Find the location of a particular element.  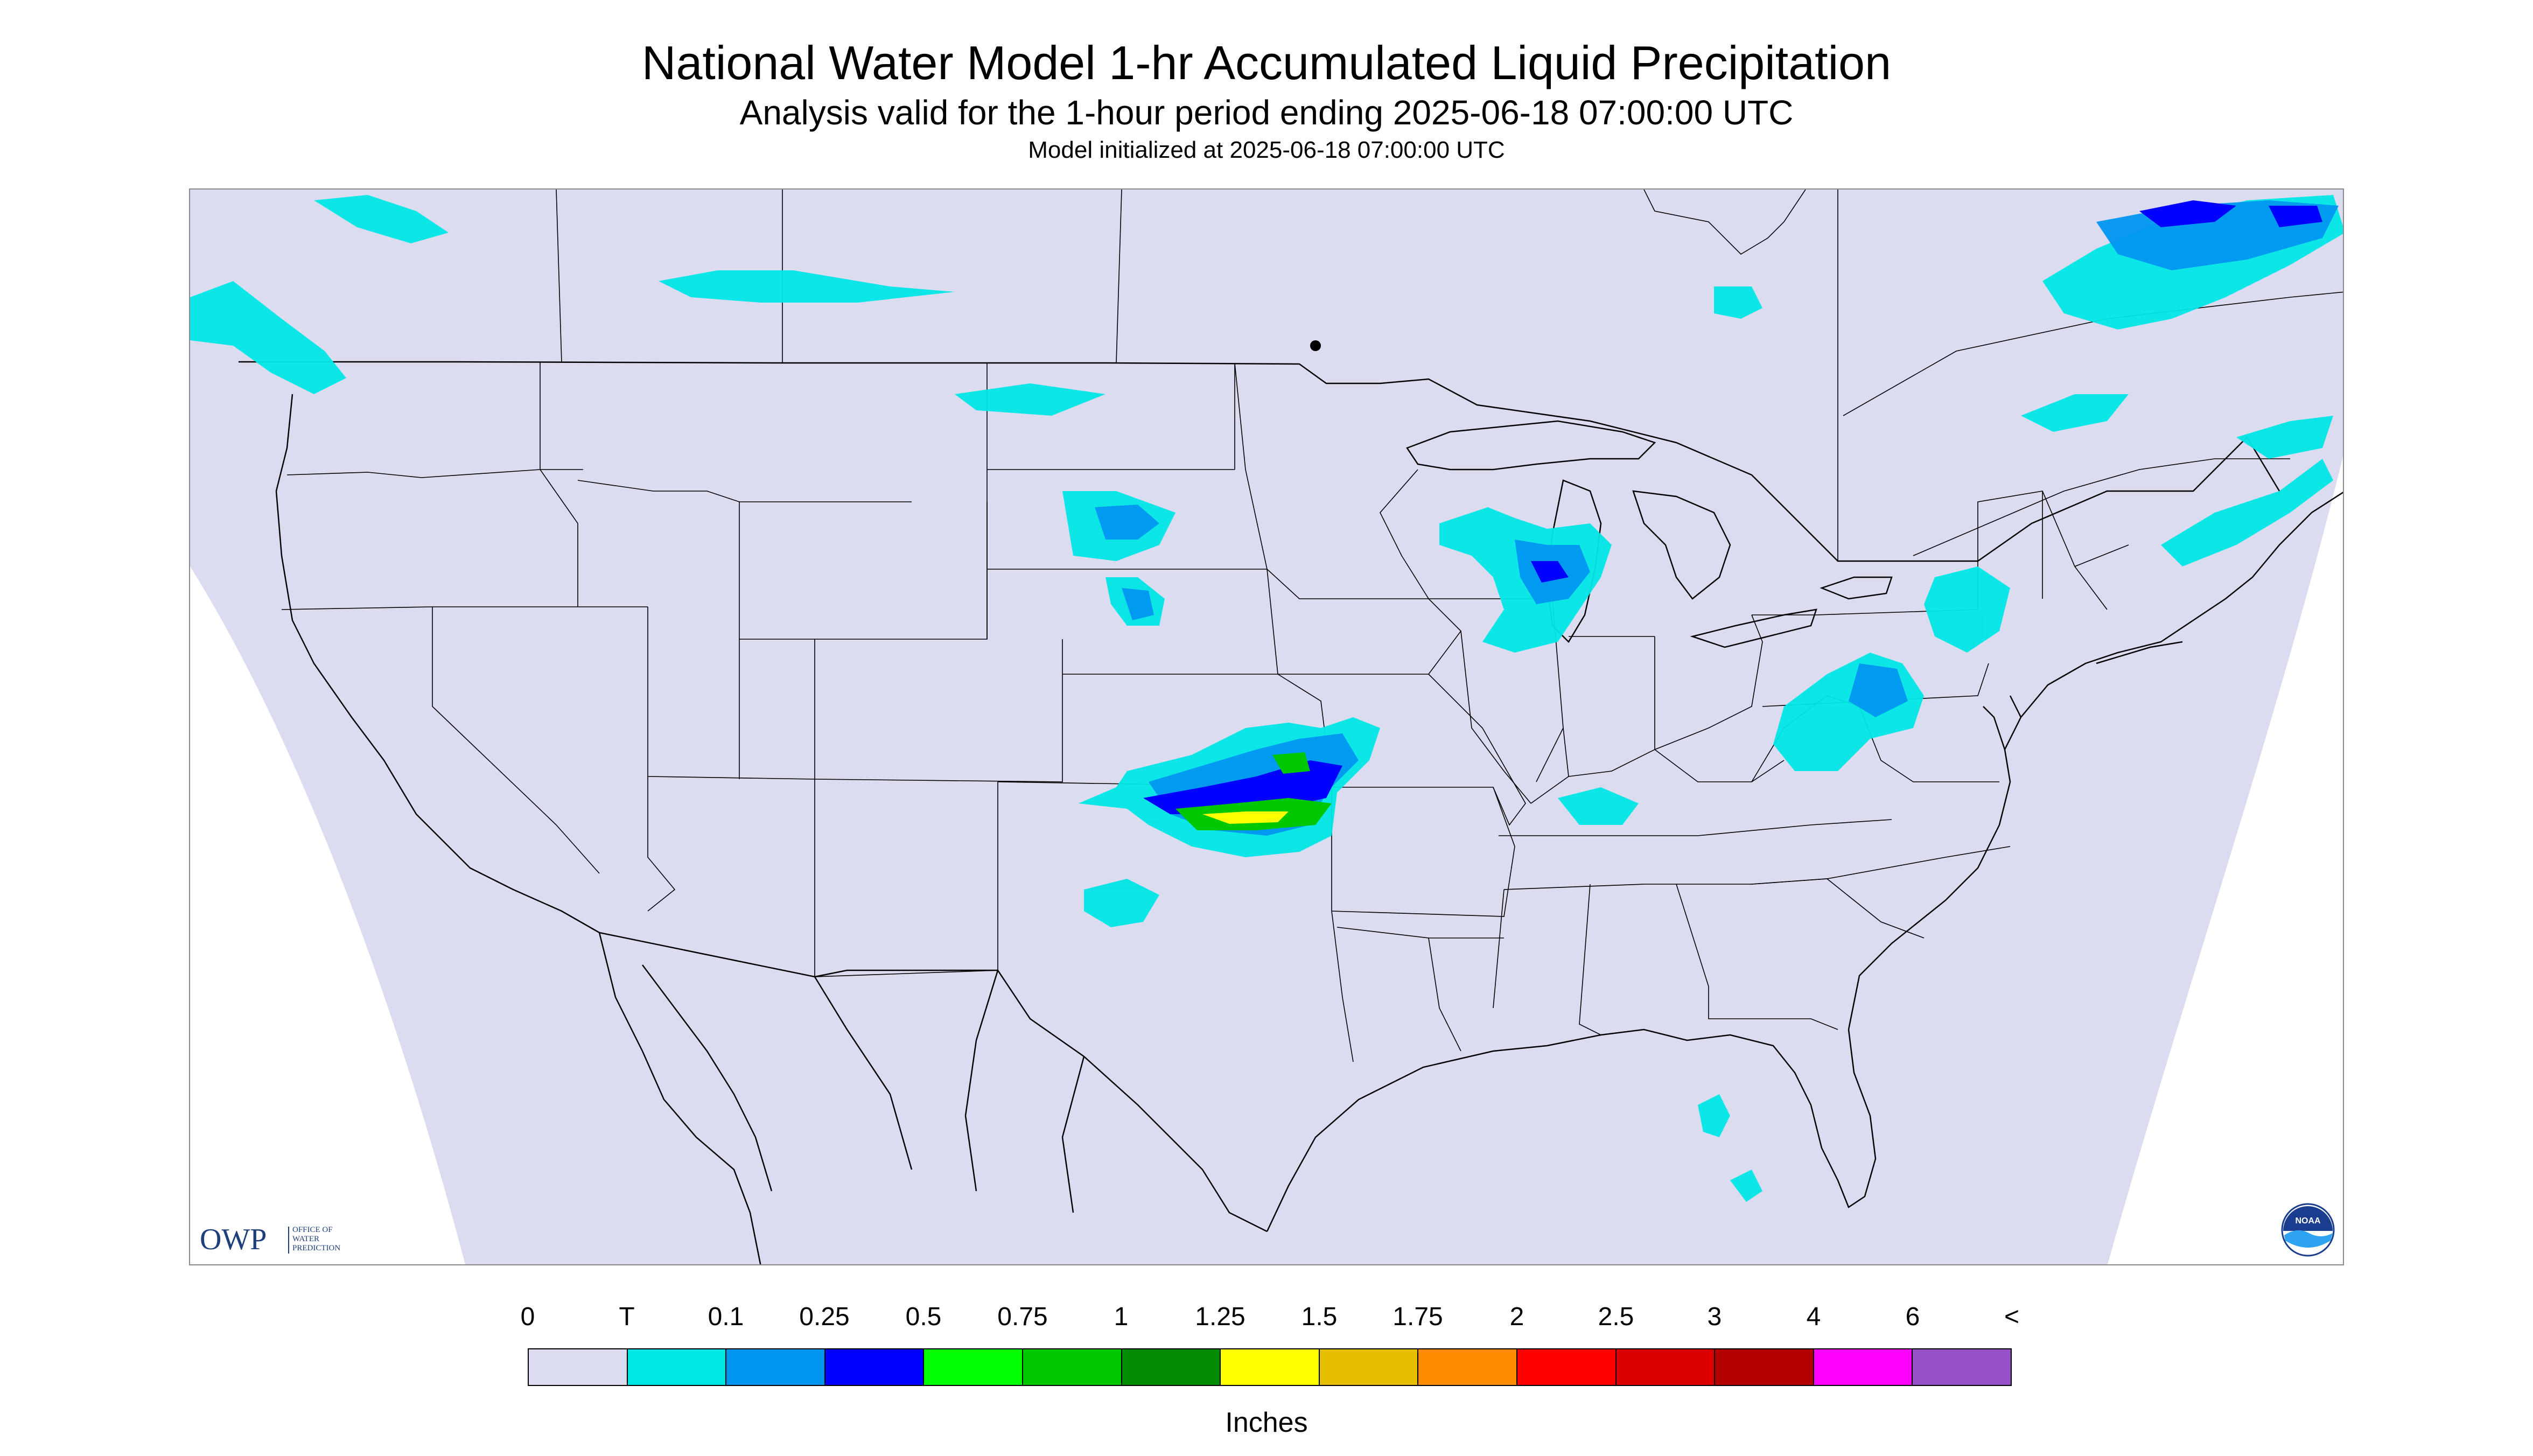

legend-tick-label: 0.1 is located at coordinates (726, 1317).